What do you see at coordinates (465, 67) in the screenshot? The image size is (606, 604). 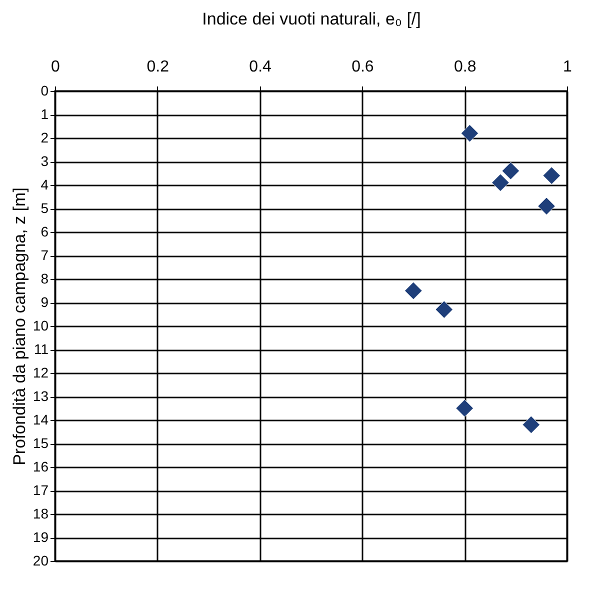 I see `x-tick-label: 0.8` at bounding box center [465, 67].